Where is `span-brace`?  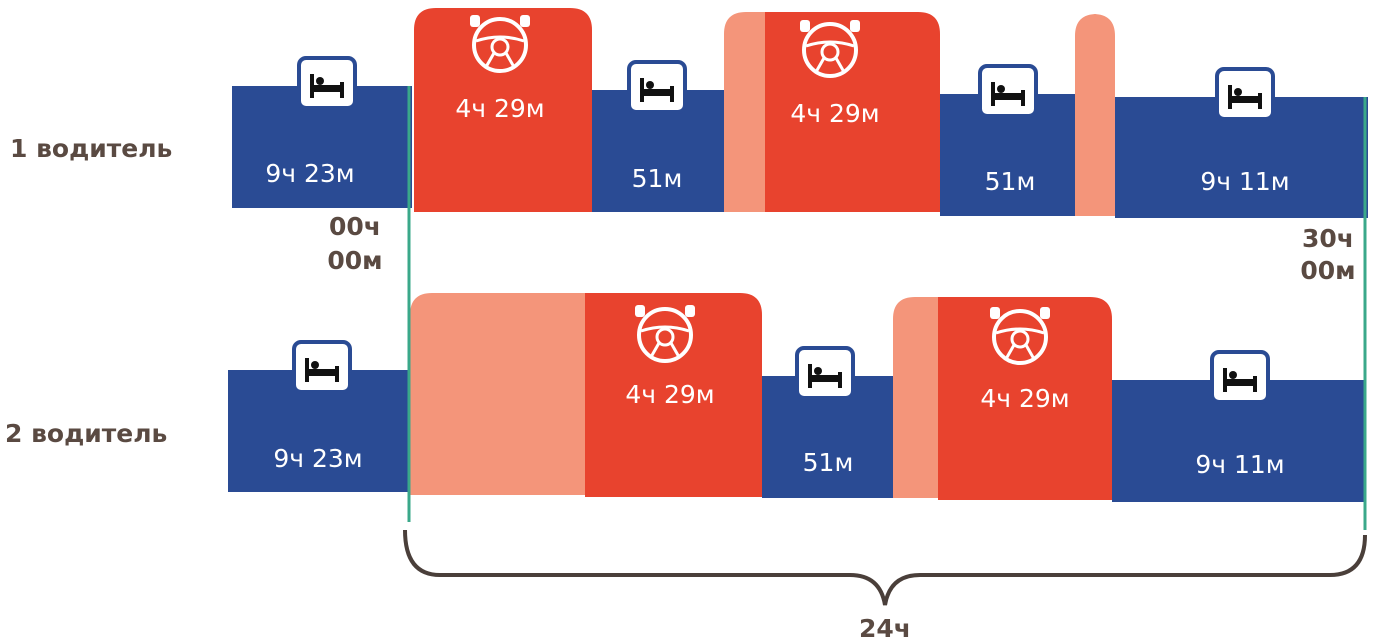 span-brace is located at coordinates (885, 567).